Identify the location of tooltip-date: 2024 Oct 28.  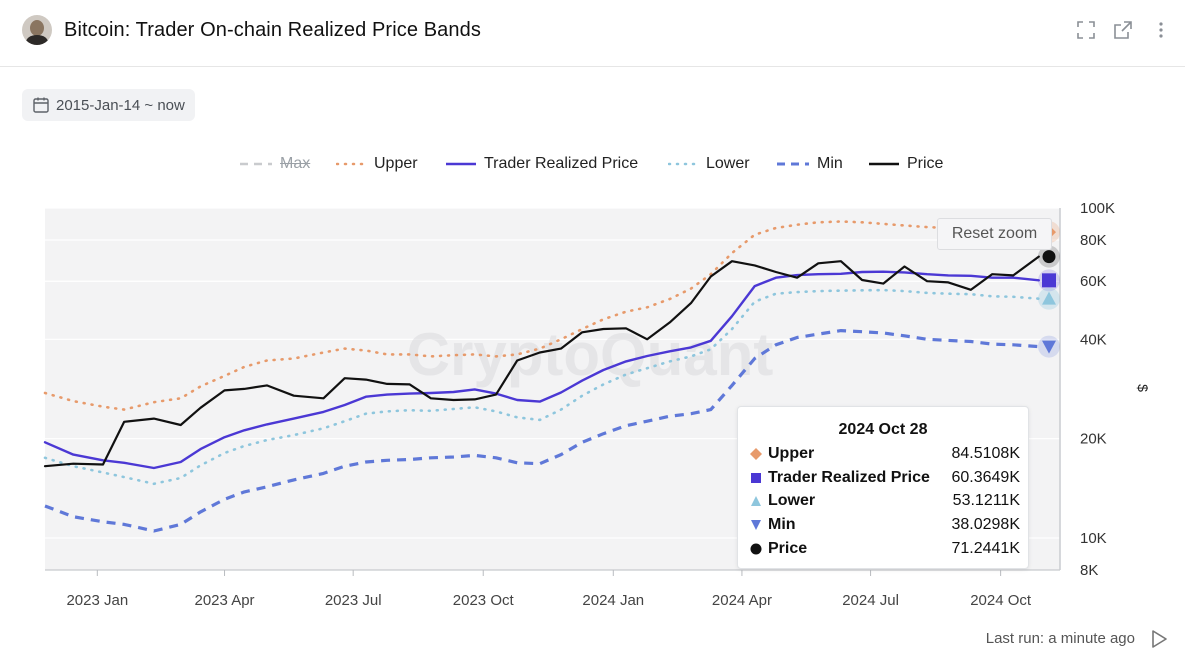
(883, 429).